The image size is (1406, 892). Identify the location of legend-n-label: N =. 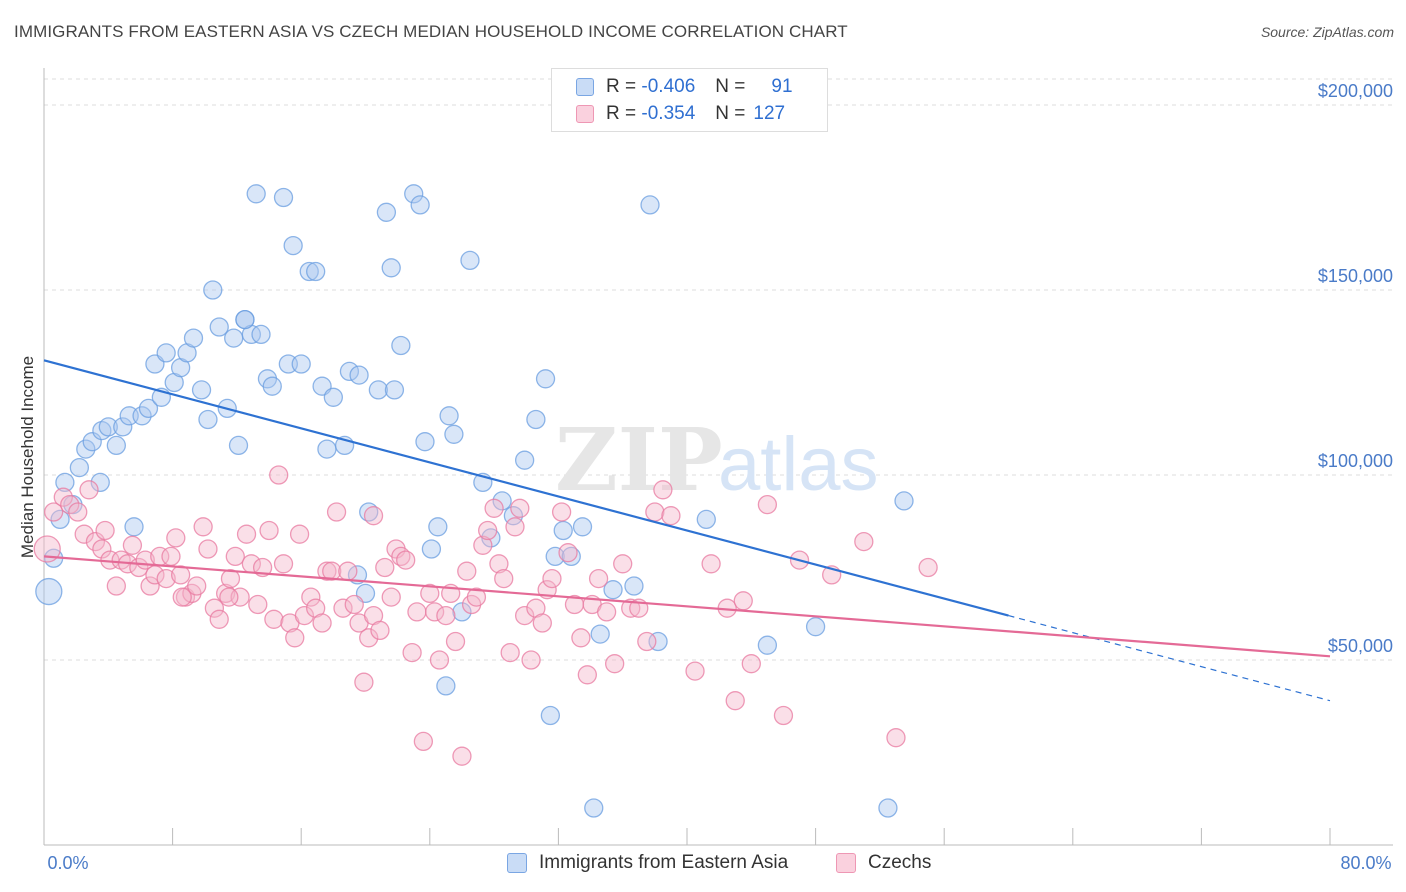
(730, 86).